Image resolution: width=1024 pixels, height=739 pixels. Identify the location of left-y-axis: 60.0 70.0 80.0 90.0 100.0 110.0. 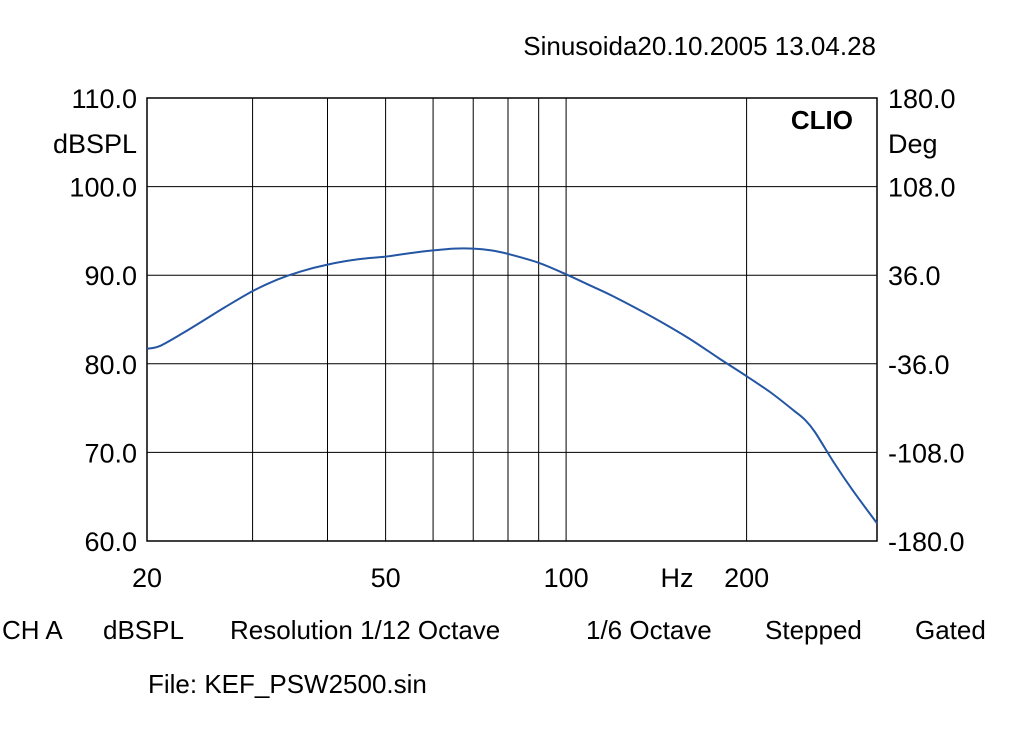
(103, 320).